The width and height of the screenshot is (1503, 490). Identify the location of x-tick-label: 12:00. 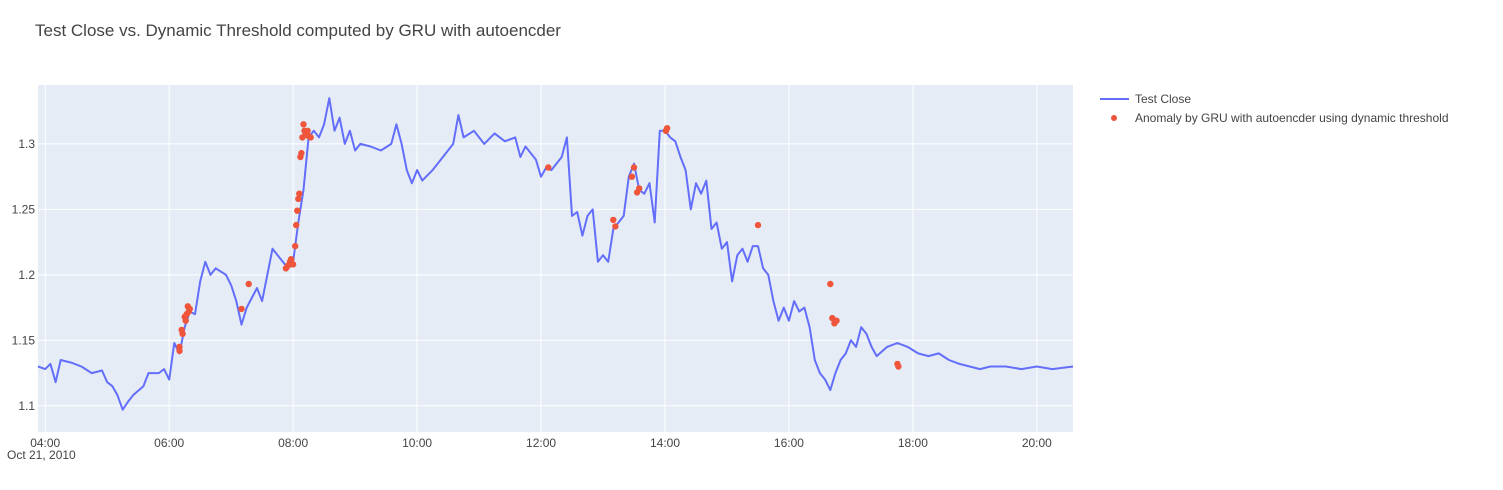
(541, 443).